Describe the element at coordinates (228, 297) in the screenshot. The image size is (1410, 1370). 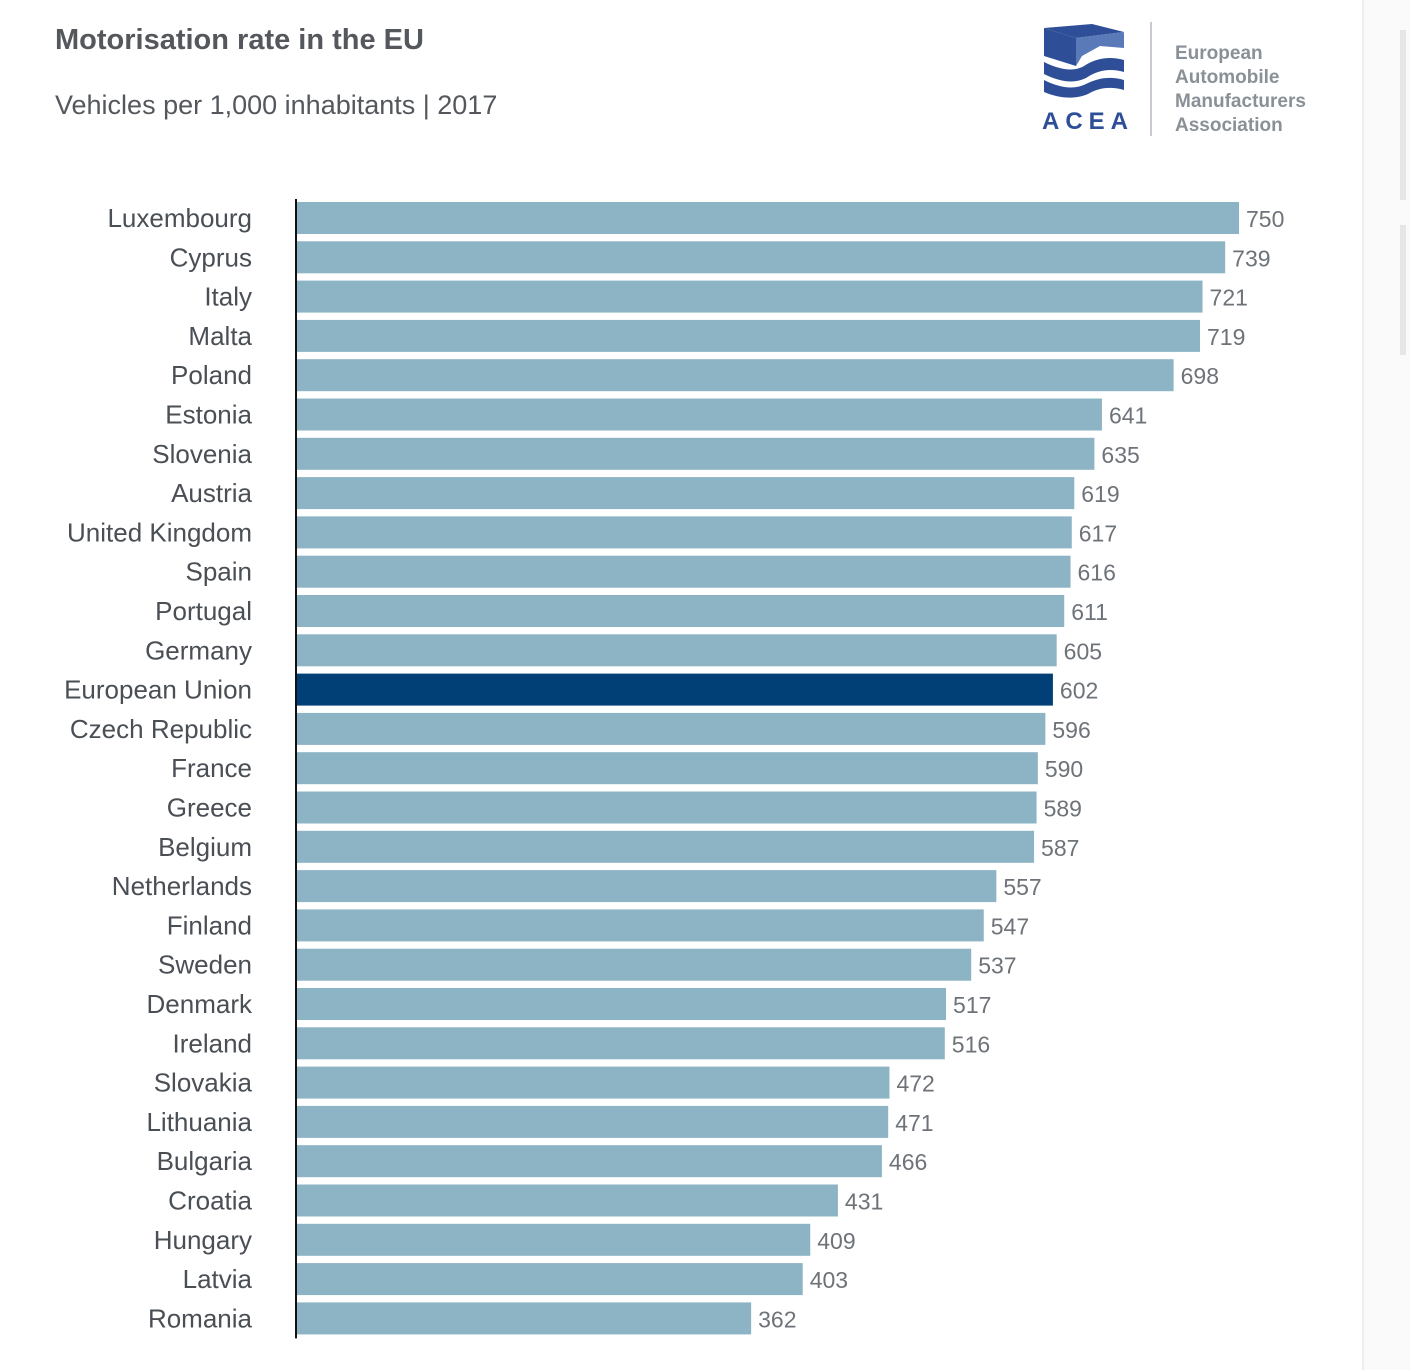
I see `category-label: Italy` at that location.